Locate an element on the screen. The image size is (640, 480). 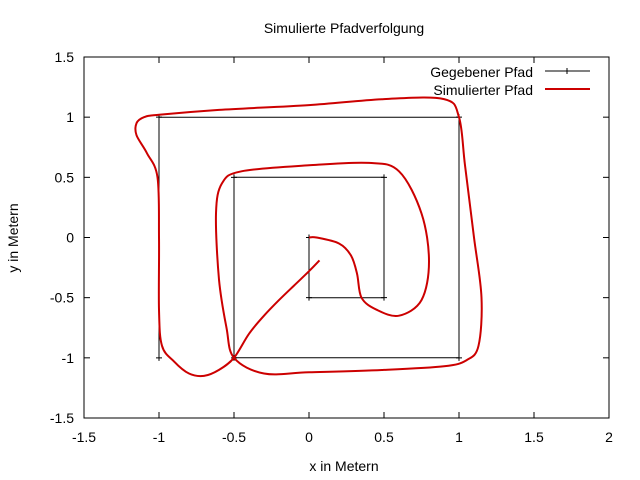
y-axis-label: y in Metern is located at coordinates (13, 237).